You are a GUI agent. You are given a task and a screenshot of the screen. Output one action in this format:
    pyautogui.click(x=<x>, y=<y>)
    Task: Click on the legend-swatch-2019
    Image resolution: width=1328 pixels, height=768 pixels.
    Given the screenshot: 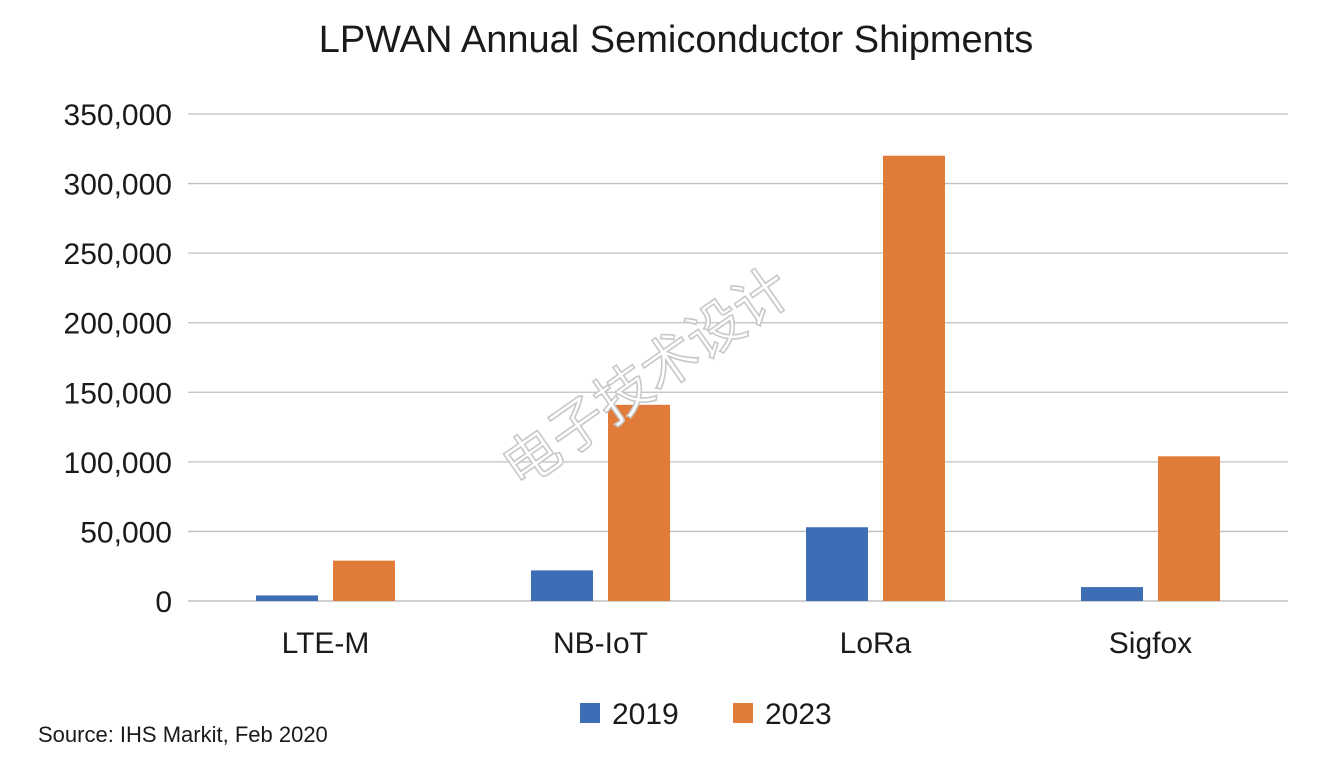 What is the action you would take?
    pyautogui.click(x=590, y=713)
    